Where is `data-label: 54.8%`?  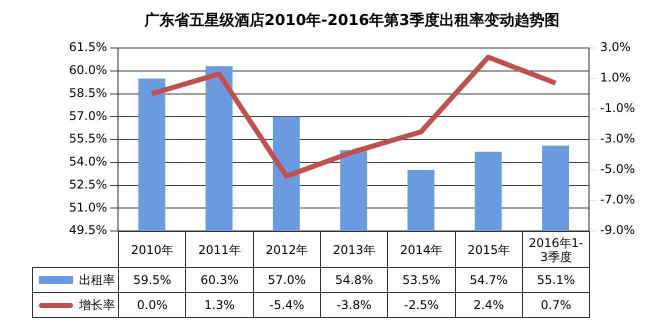 data-label: 54.8% is located at coordinates (354, 280).